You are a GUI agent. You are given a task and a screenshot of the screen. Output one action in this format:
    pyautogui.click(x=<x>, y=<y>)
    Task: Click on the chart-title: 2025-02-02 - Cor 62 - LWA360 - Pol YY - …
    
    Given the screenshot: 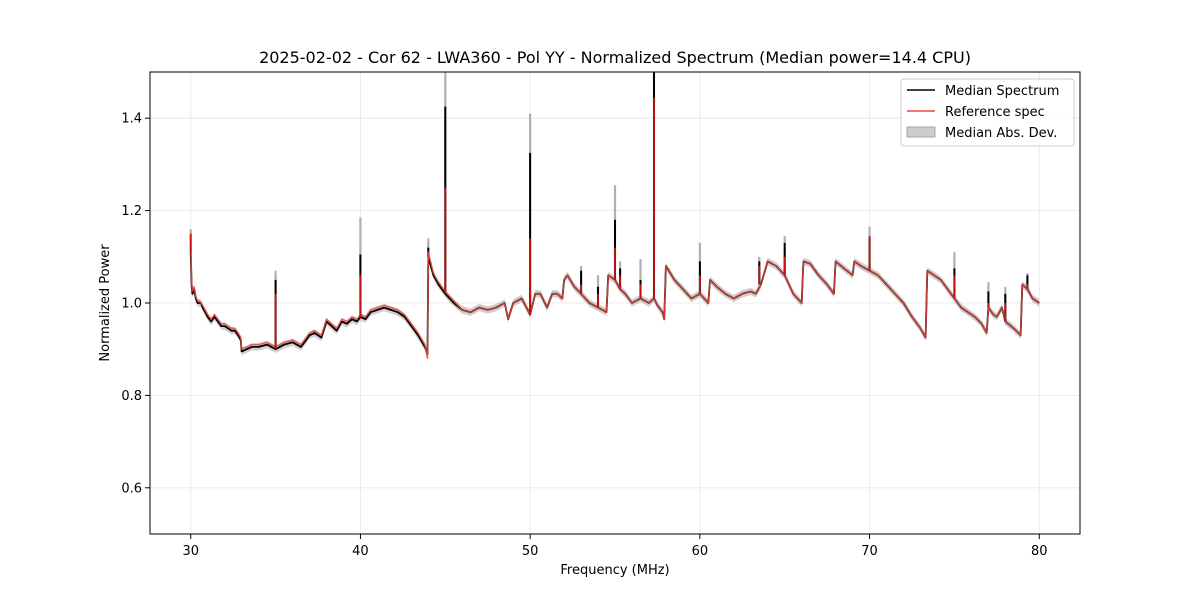 What is the action you would take?
    pyautogui.click(x=615, y=57)
    